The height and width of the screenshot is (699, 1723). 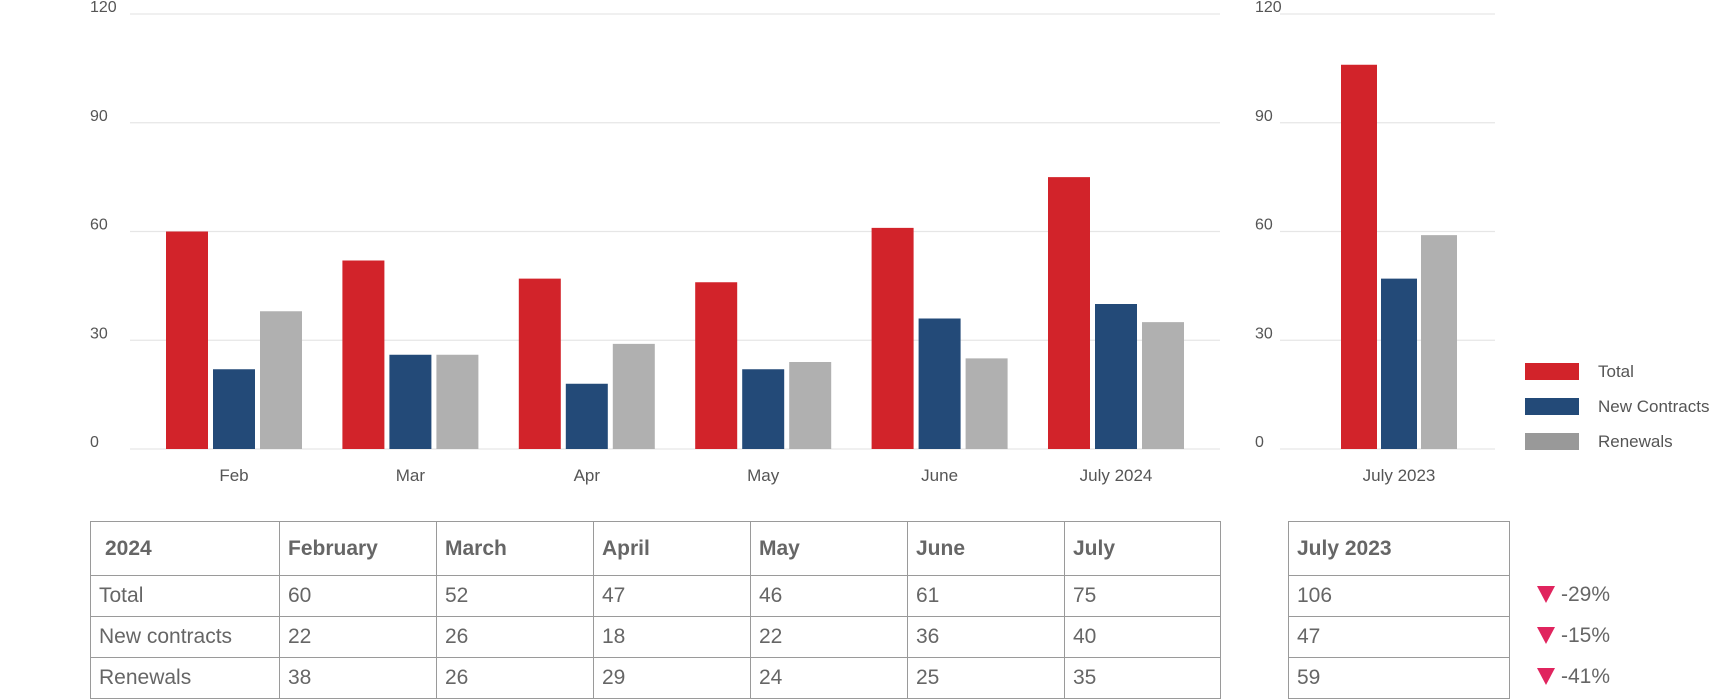 I want to click on table-cell: 18, so click(x=672, y=637).